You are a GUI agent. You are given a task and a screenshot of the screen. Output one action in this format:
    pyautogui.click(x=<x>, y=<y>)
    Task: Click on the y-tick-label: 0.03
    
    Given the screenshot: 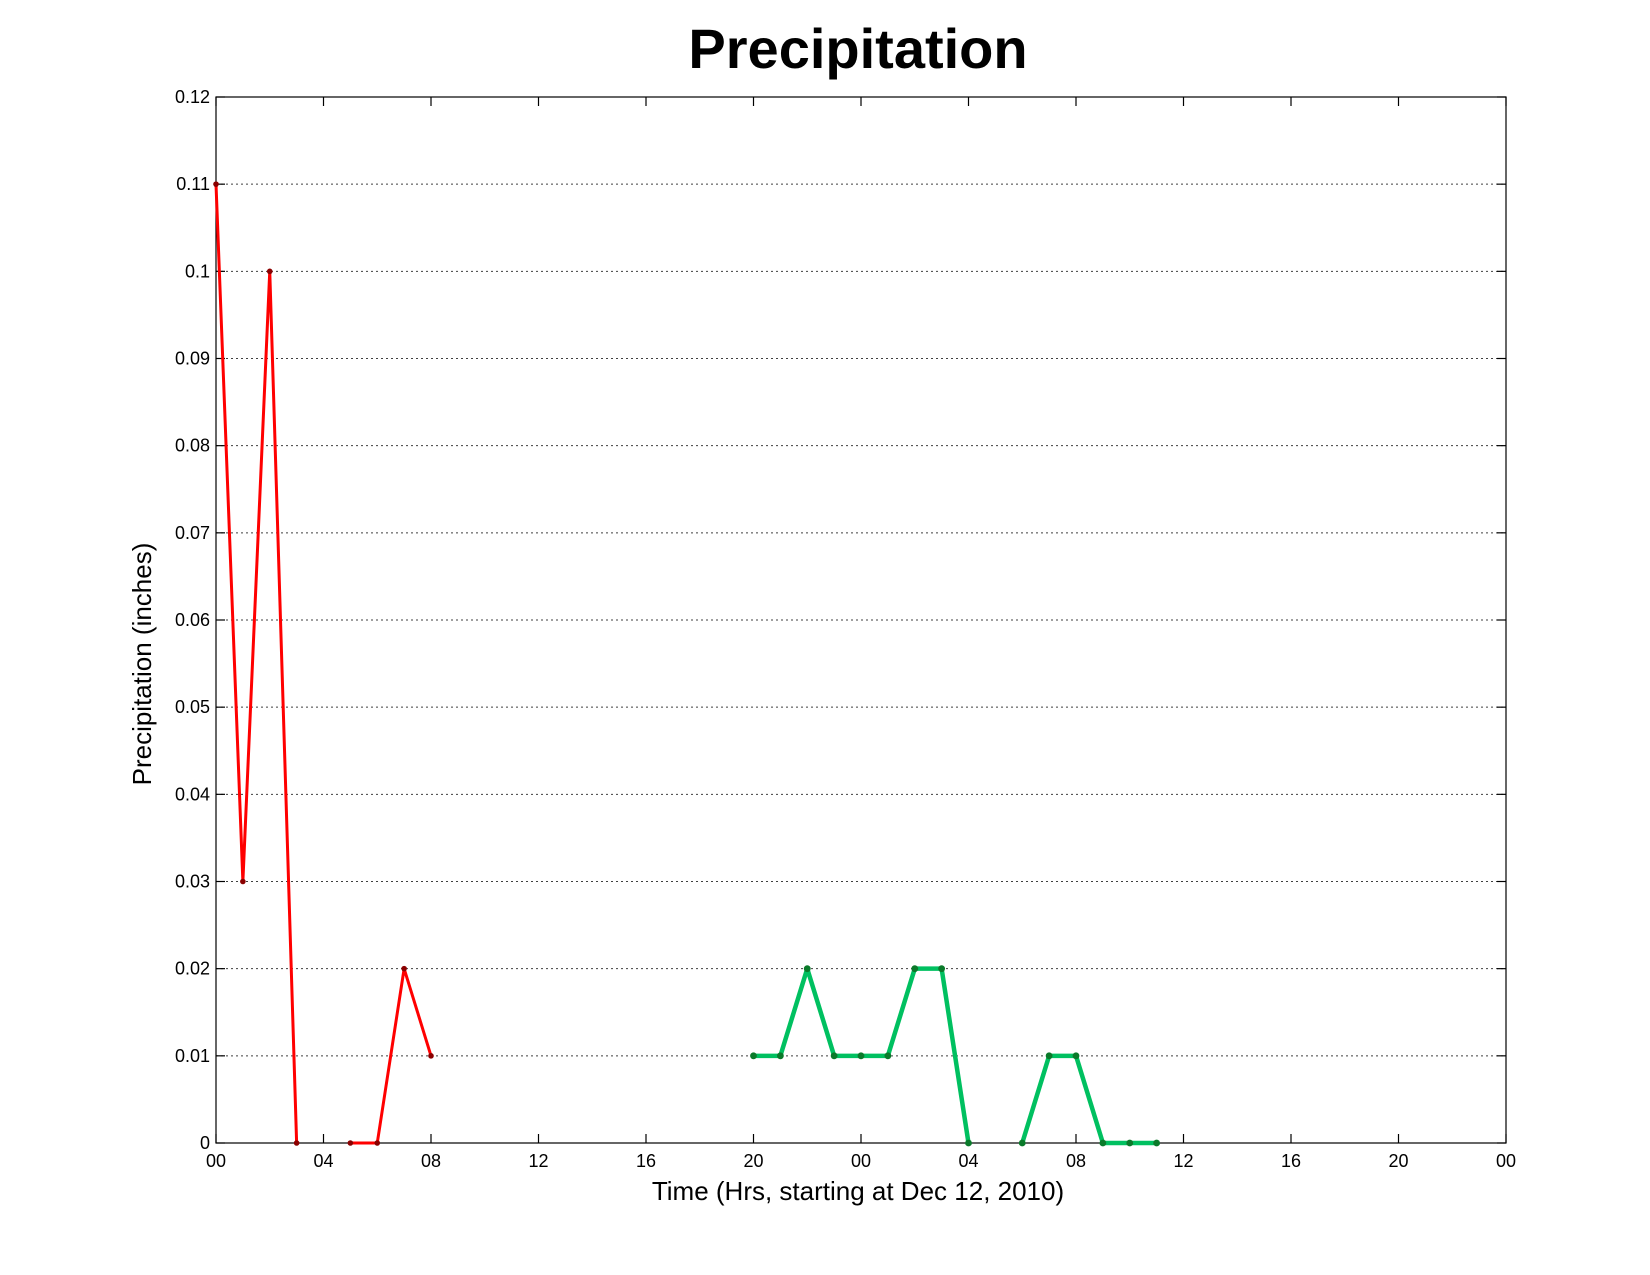 What is the action you would take?
    pyautogui.click(x=192, y=882)
    